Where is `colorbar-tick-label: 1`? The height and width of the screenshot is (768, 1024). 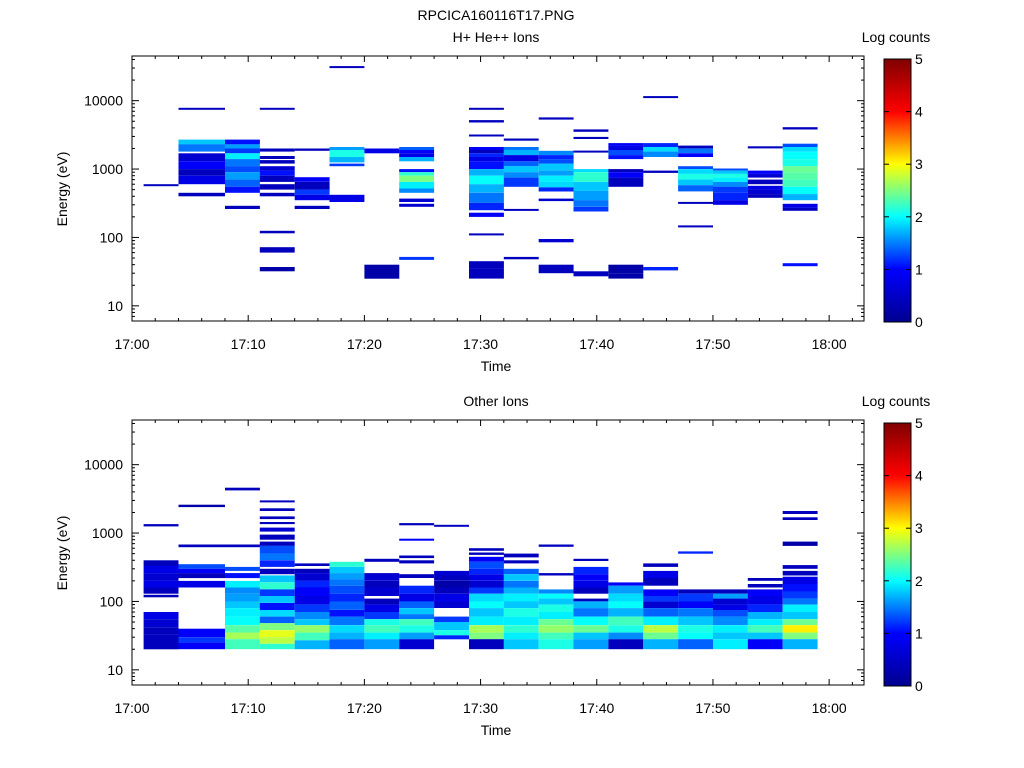 colorbar-tick-label: 1 is located at coordinates (919, 633).